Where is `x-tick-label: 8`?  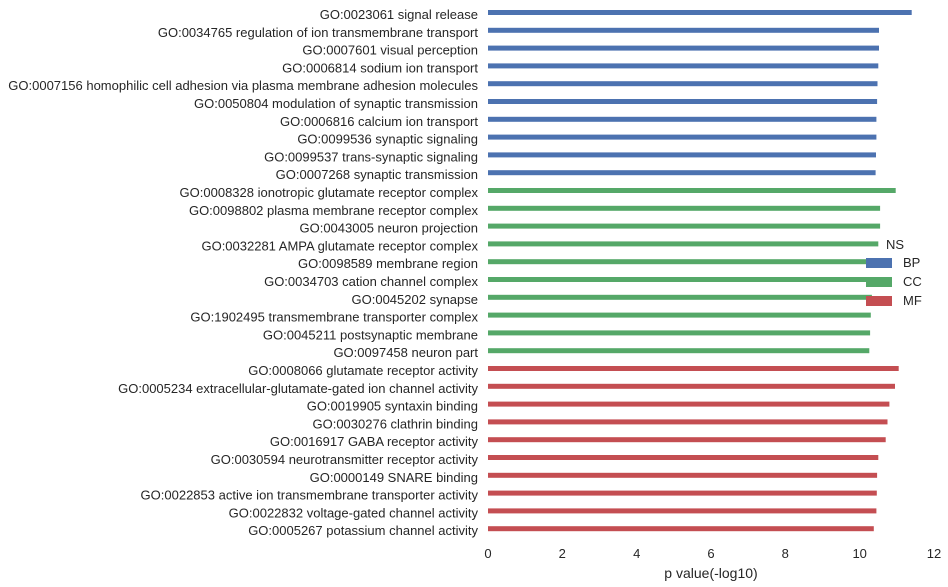 x-tick-label: 8 is located at coordinates (785, 553).